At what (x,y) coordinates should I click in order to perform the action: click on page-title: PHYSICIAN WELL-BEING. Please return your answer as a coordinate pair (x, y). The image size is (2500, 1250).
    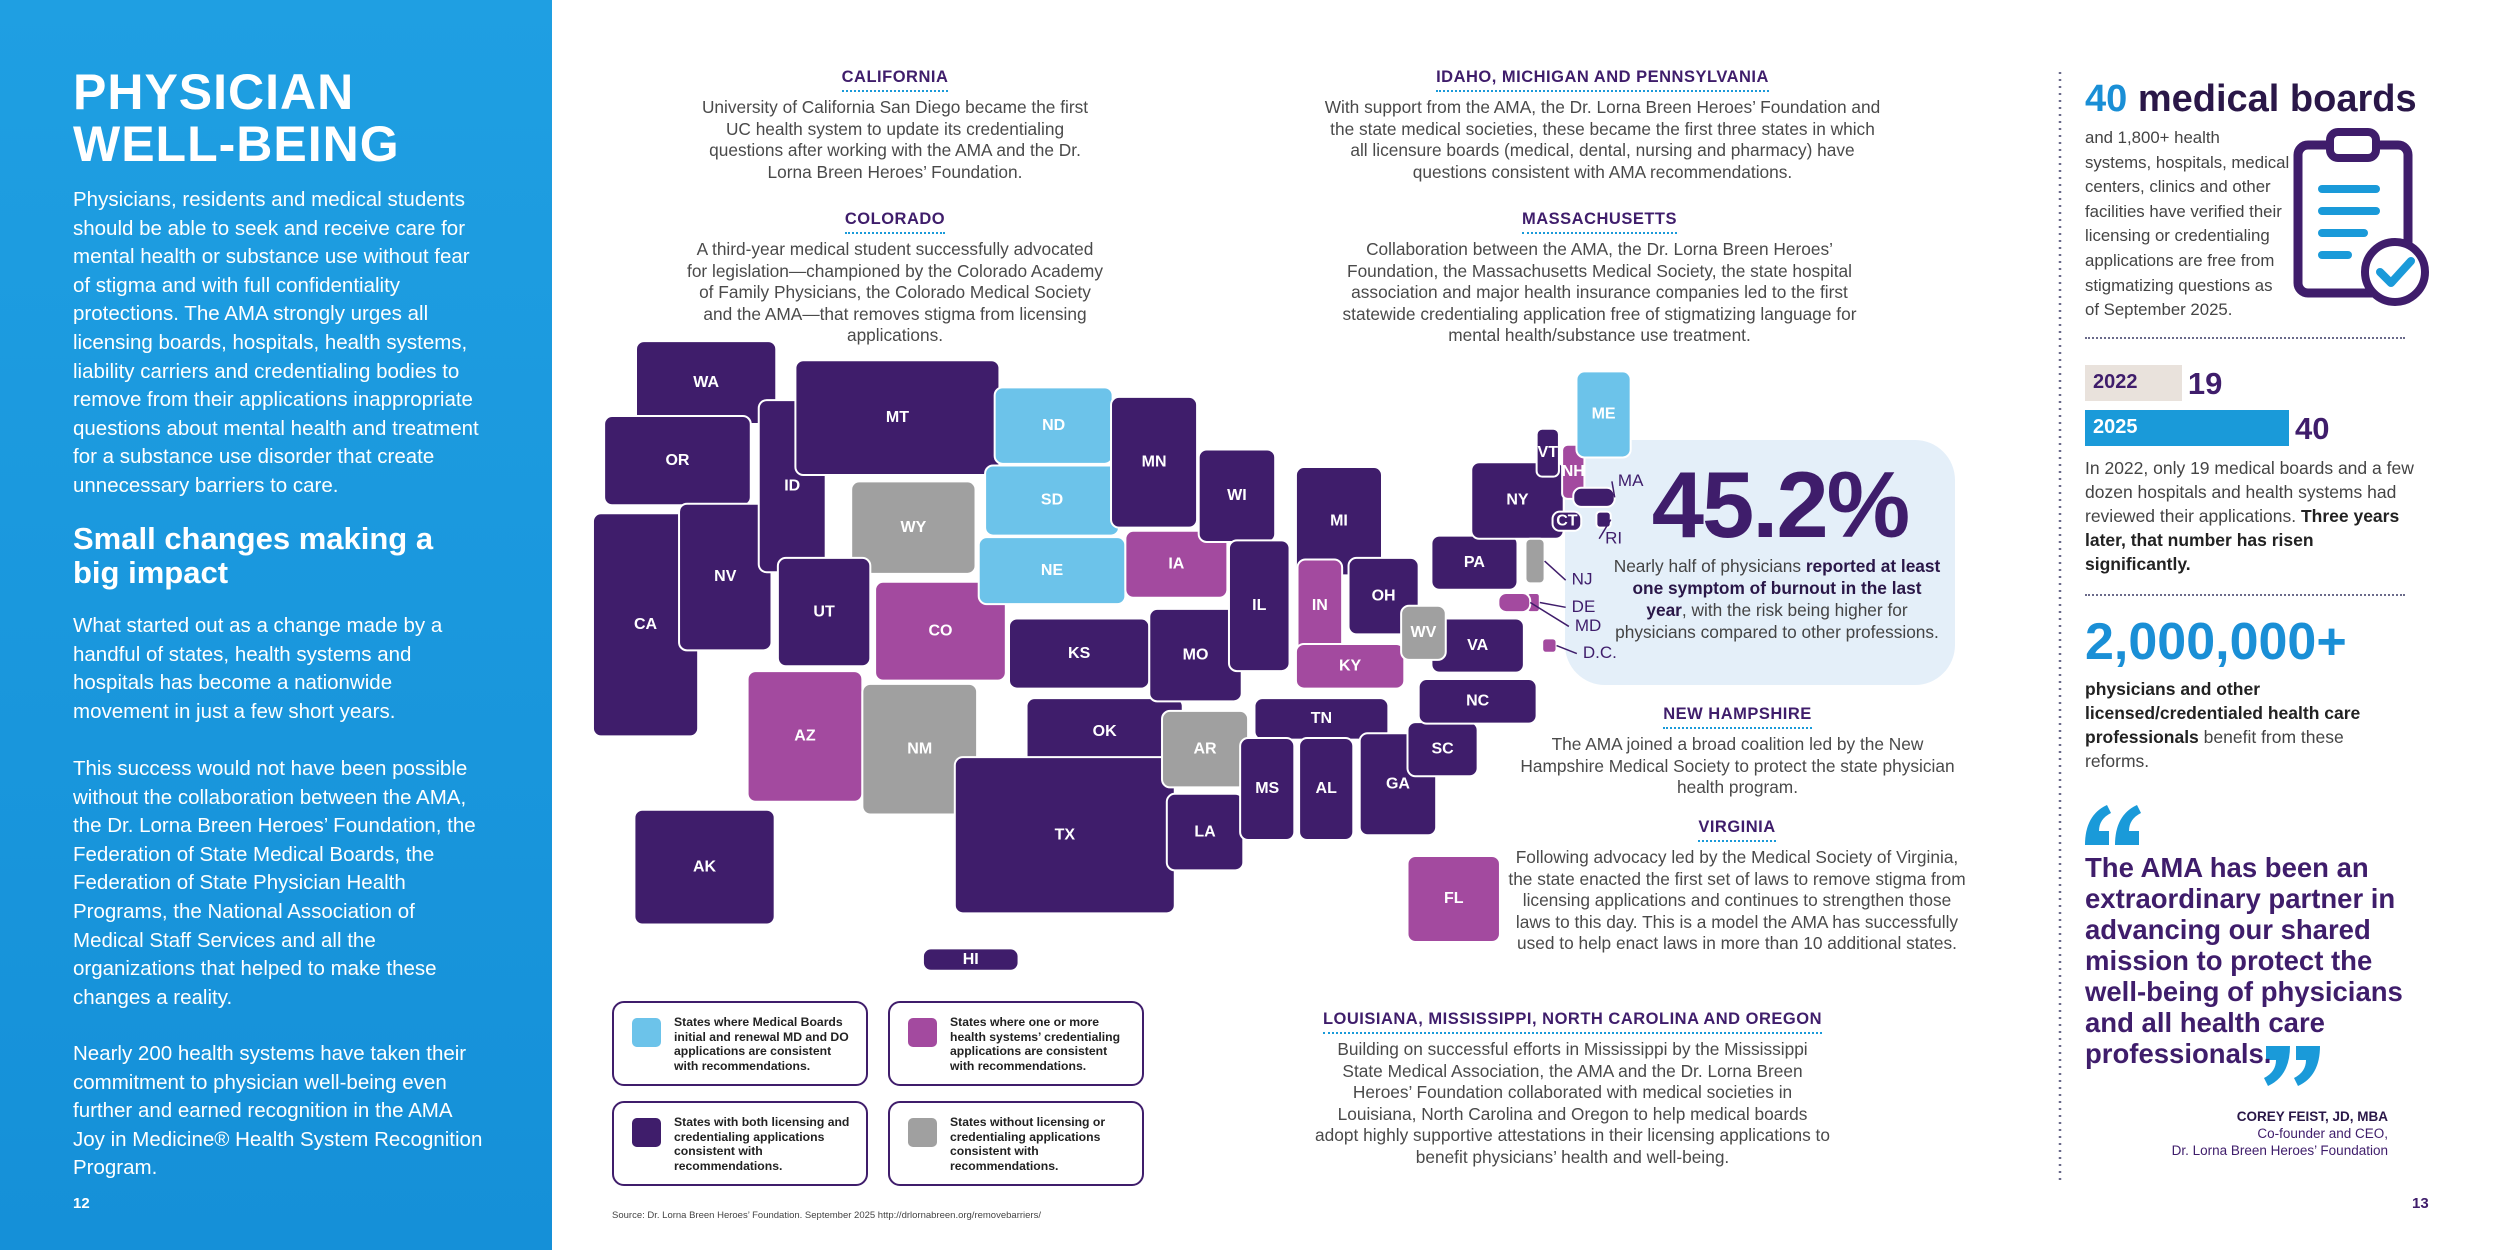
    Looking at the image, I should click on (236, 118).